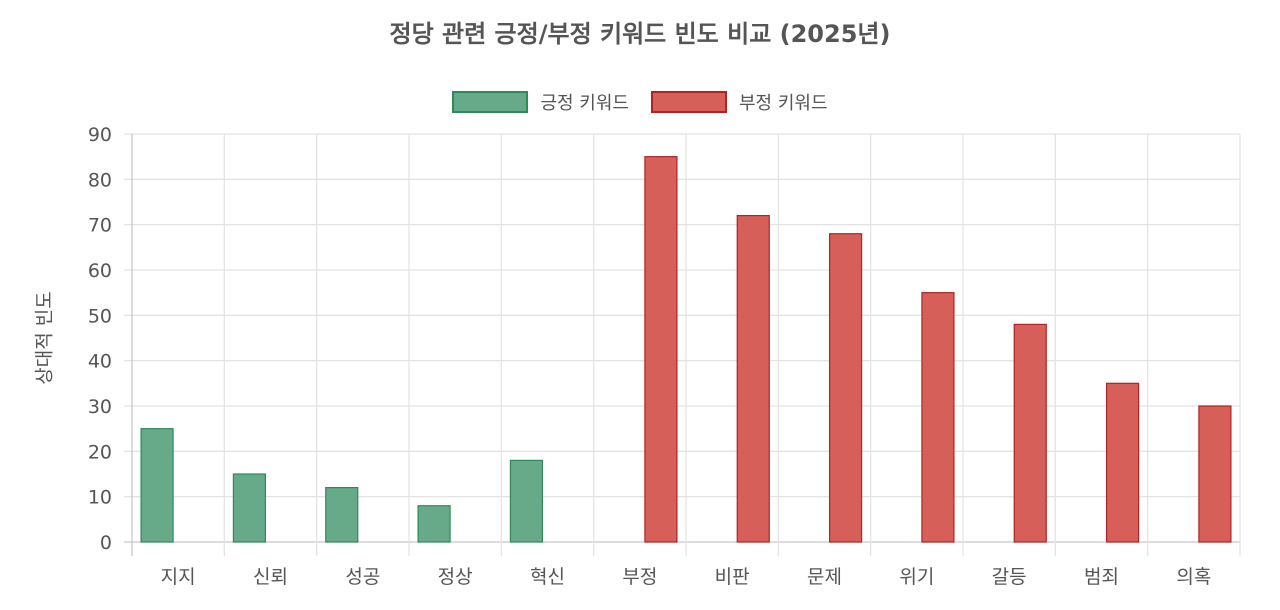  What do you see at coordinates (732, 577) in the screenshot?
I see `x-tick-label: 비판` at bounding box center [732, 577].